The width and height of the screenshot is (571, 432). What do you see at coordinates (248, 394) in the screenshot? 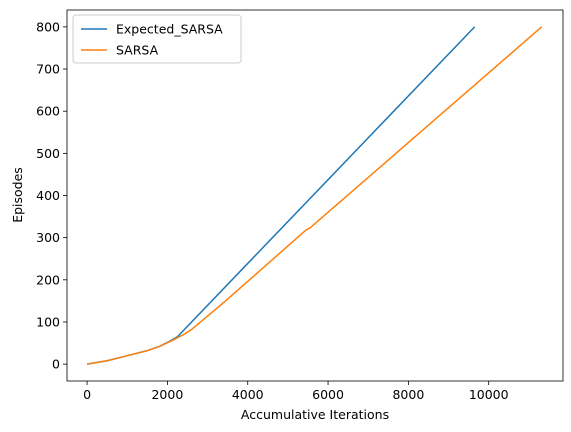
I see `x-tick-label: 4000` at bounding box center [248, 394].